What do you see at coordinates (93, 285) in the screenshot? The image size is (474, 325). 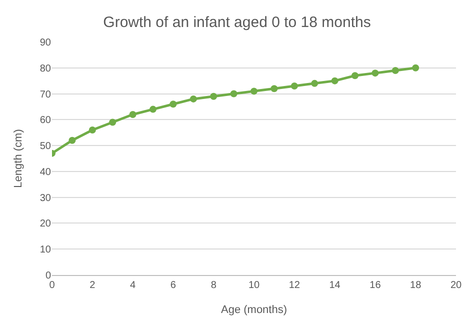 I see `x-tick-label: 2` at bounding box center [93, 285].